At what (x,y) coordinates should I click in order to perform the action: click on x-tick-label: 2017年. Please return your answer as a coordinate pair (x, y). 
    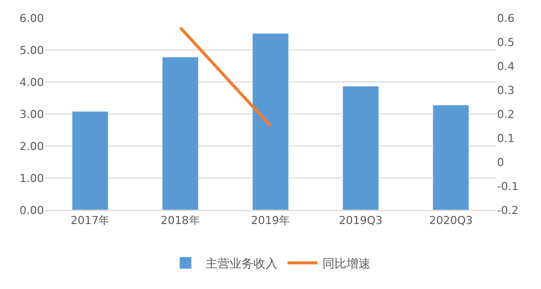
    Looking at the image, I should click on (90, 221).